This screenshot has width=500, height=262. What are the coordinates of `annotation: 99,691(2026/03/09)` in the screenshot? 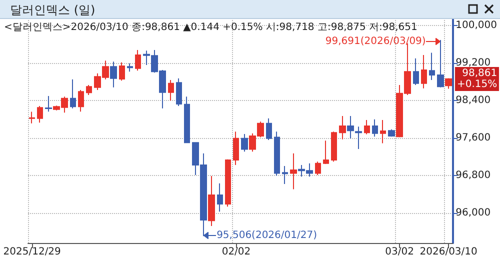 It's located at (375, 42).